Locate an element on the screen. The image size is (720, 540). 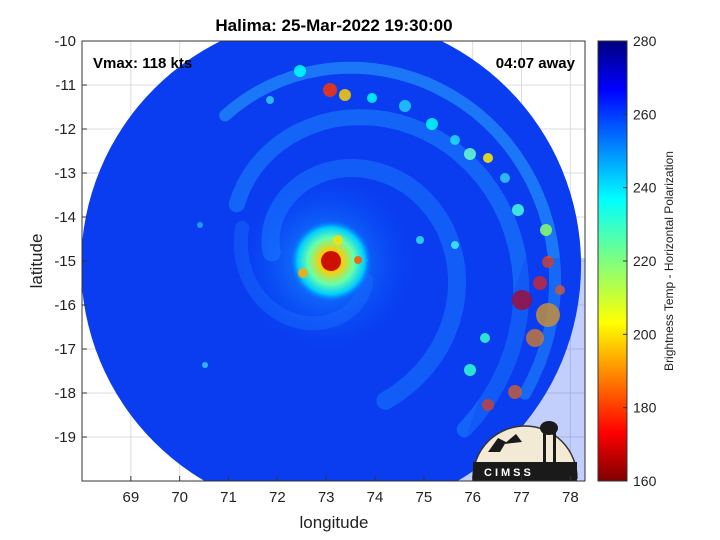
logo-water-tank-icon is located at coordinates (549, 428).